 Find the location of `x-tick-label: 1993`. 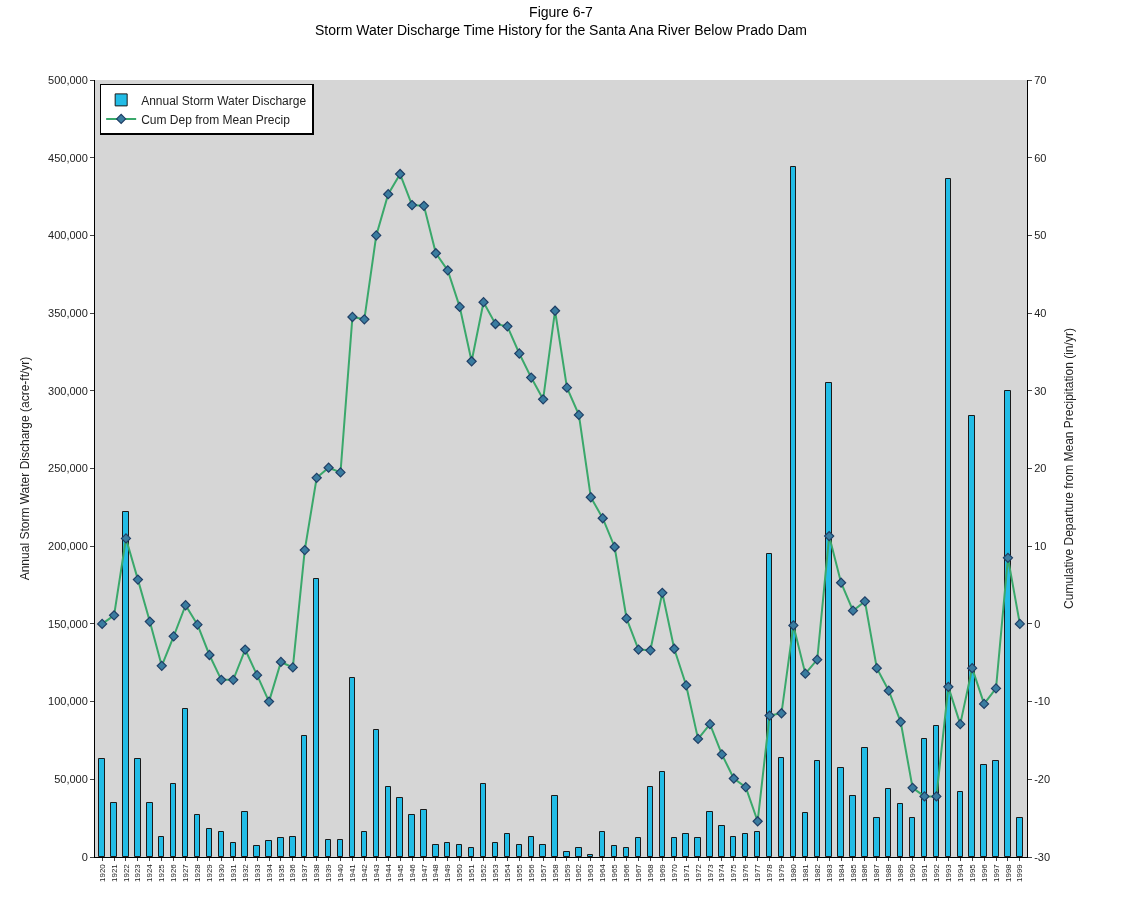

x-tick-label: 1993 is located at coordinates (948, 872).